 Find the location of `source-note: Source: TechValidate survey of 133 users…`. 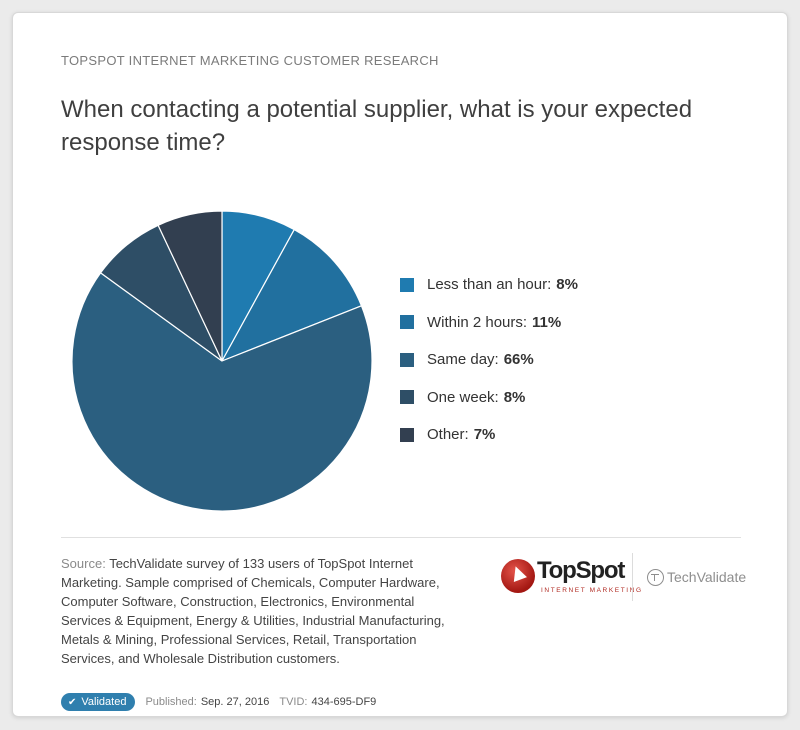

source-note: Source: TechValidate survey of 133 users… is located at coordinates (261, 611).